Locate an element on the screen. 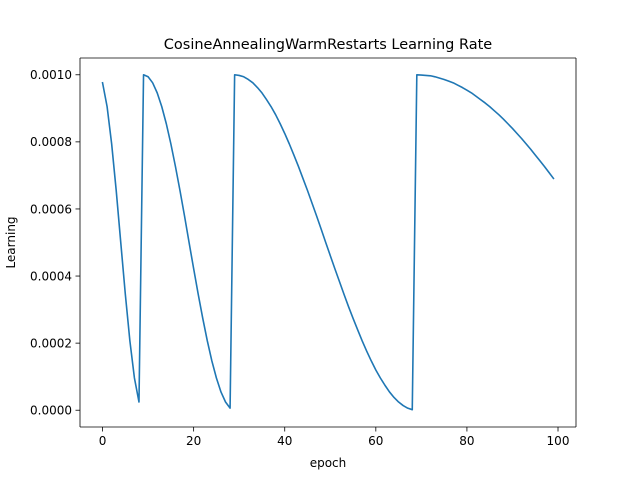 The height and width of the screenshot is (480, 640). x-tick-label: 0 is located at coordinates (103, 441).